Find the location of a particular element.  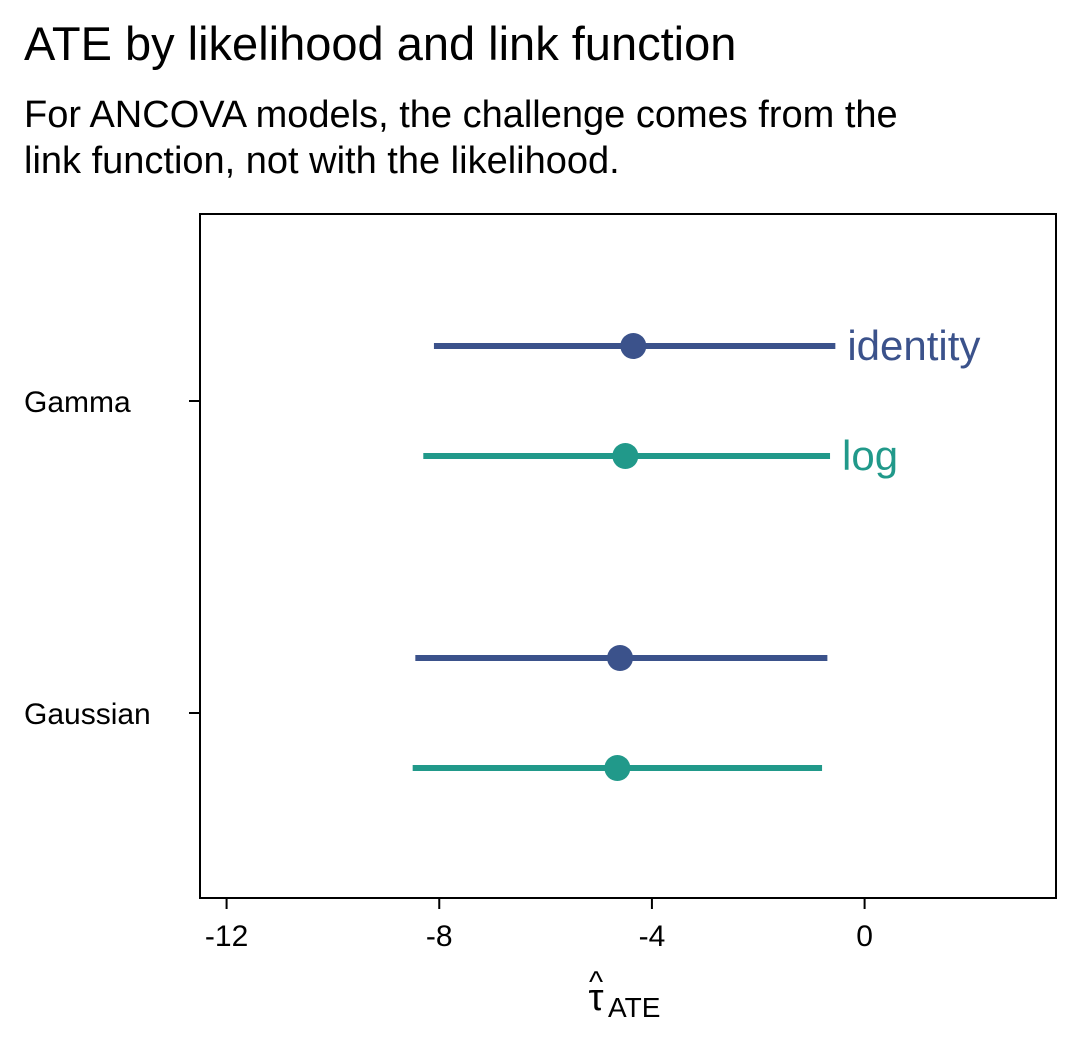

subtitle-line-2: link function, not with the likelihood. is located at coordinates (322, 161).